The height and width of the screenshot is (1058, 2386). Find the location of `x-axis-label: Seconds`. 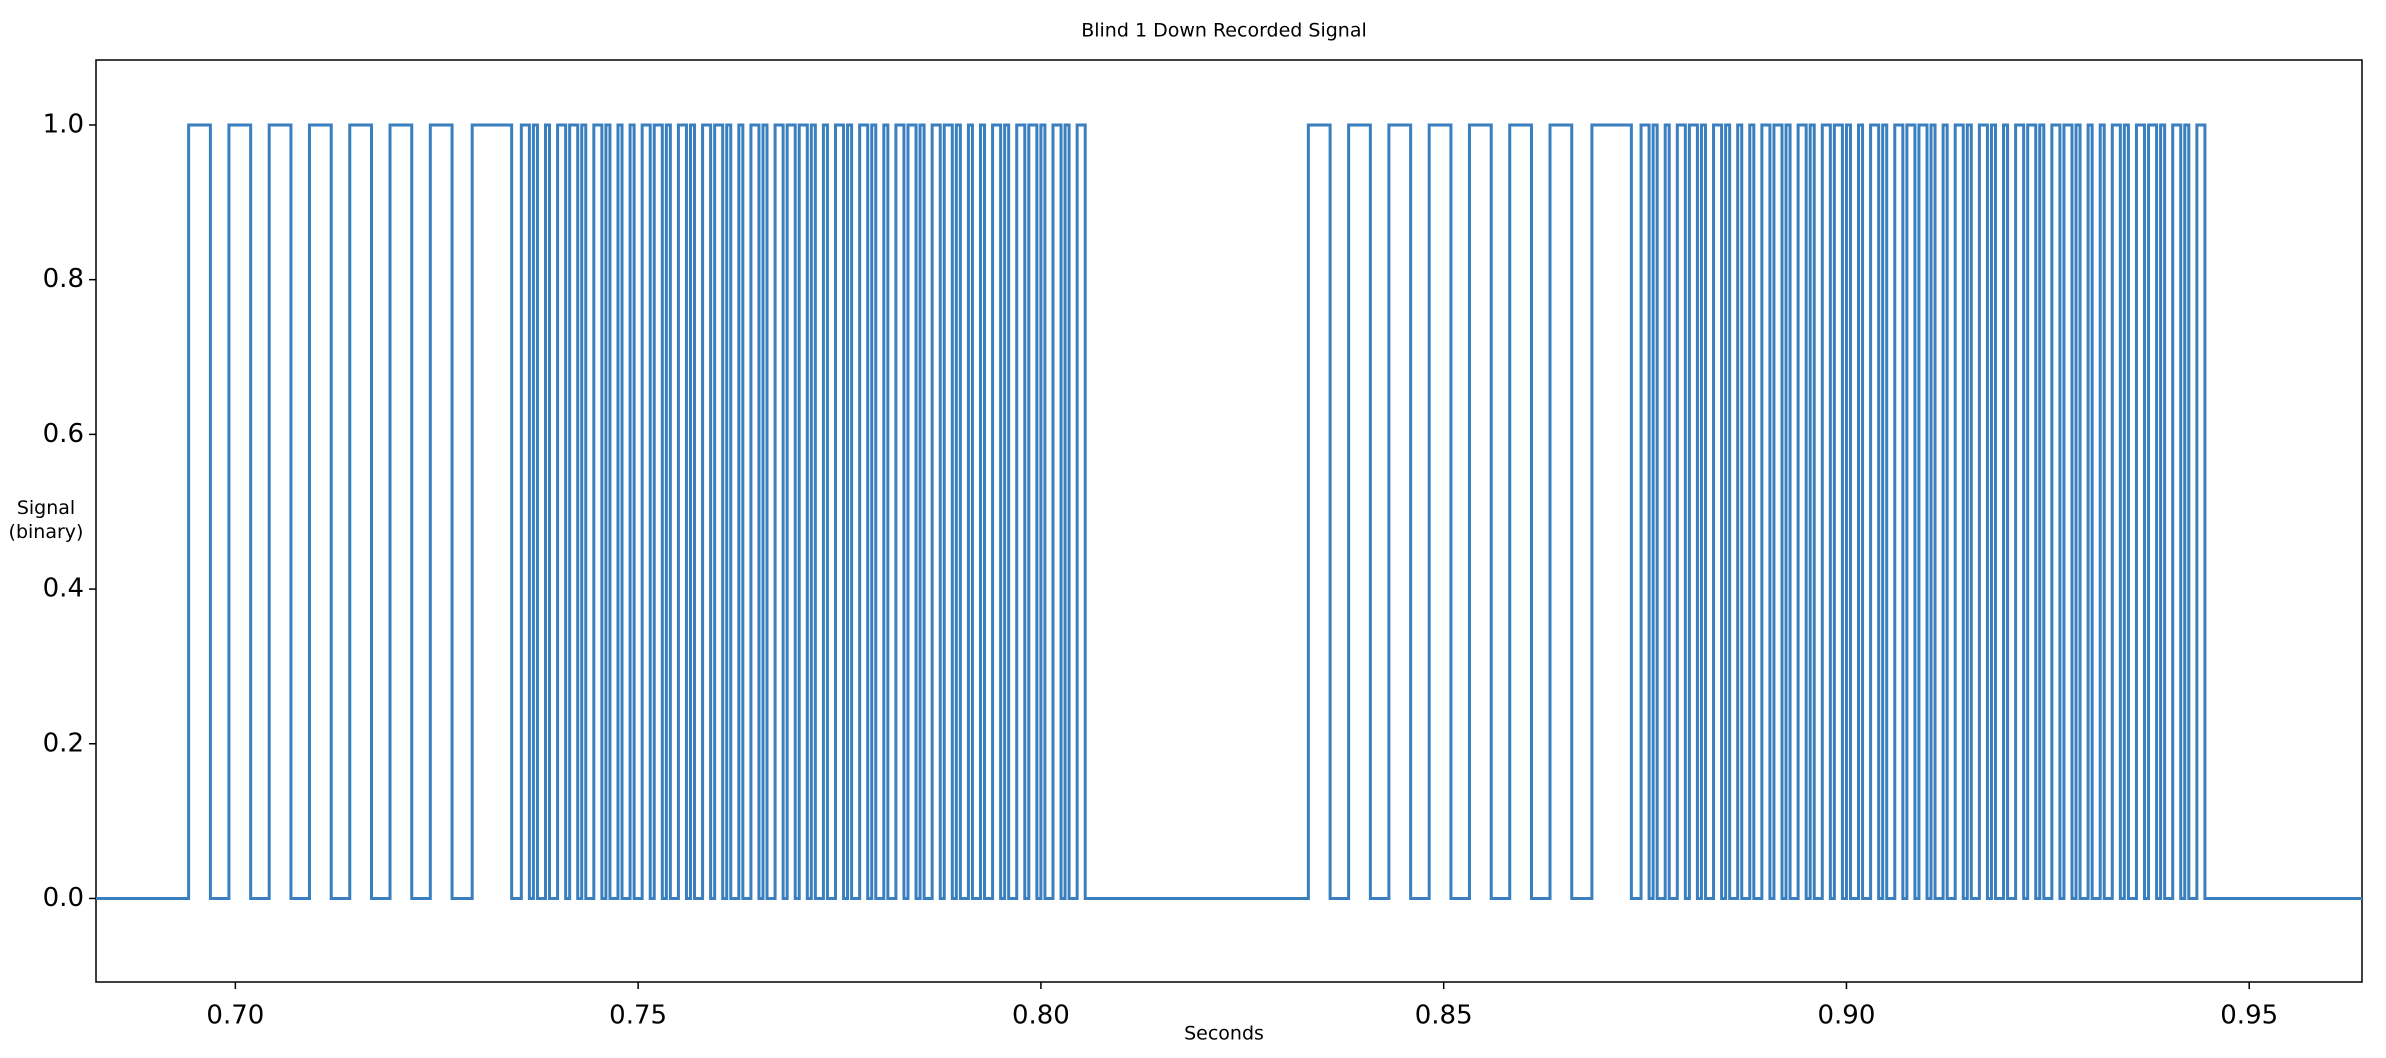

x-axis-label: Seconds is located at coordinates (1224, 1034).